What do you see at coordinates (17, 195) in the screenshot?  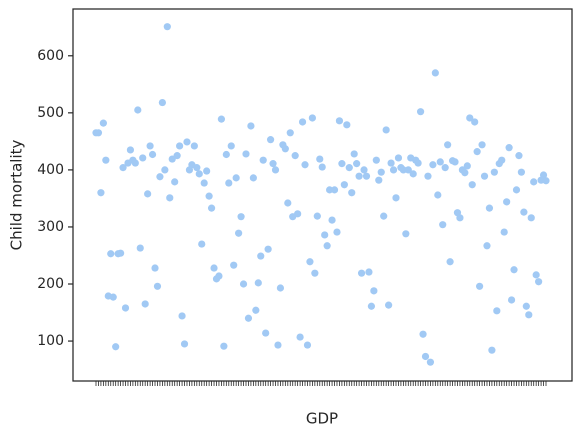 I see `y-axis-label: Child mortality` at bounding box center [17, 195].